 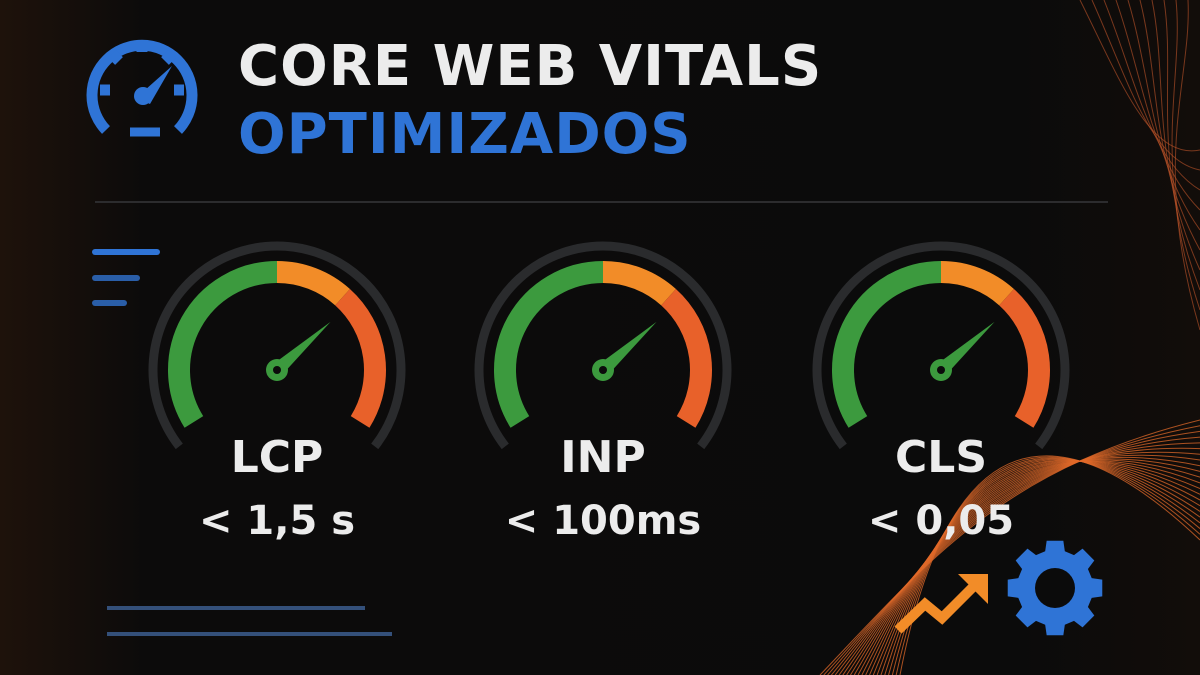 I want to click on speedometer-icon, so click(x=142, y=88).